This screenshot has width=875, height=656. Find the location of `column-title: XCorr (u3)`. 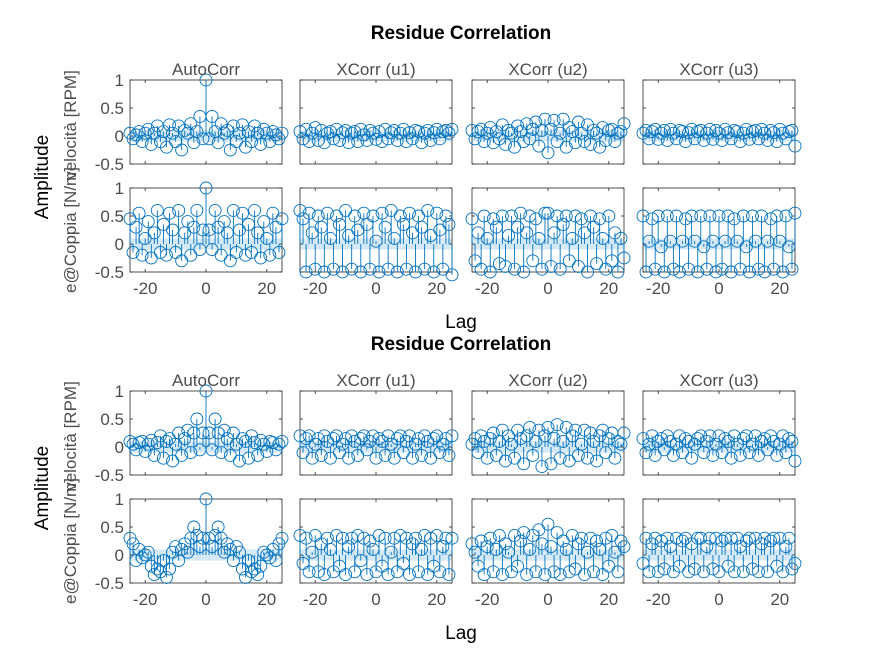

column-title: XCorr (u3) is located at coordinates (718, 69).